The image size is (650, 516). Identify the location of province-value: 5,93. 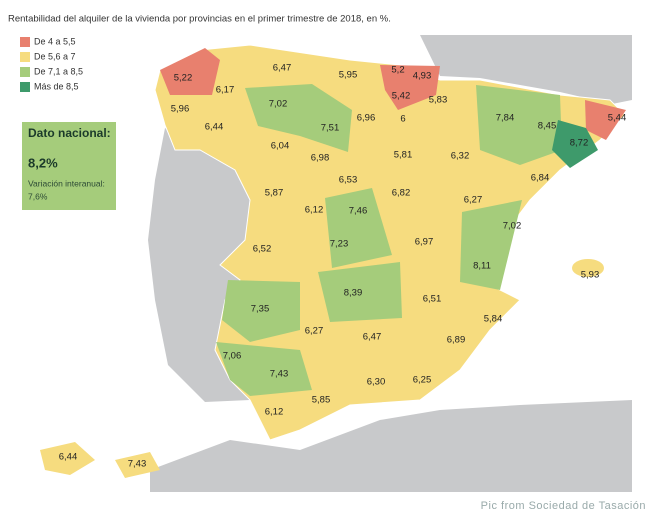
(590, 275).